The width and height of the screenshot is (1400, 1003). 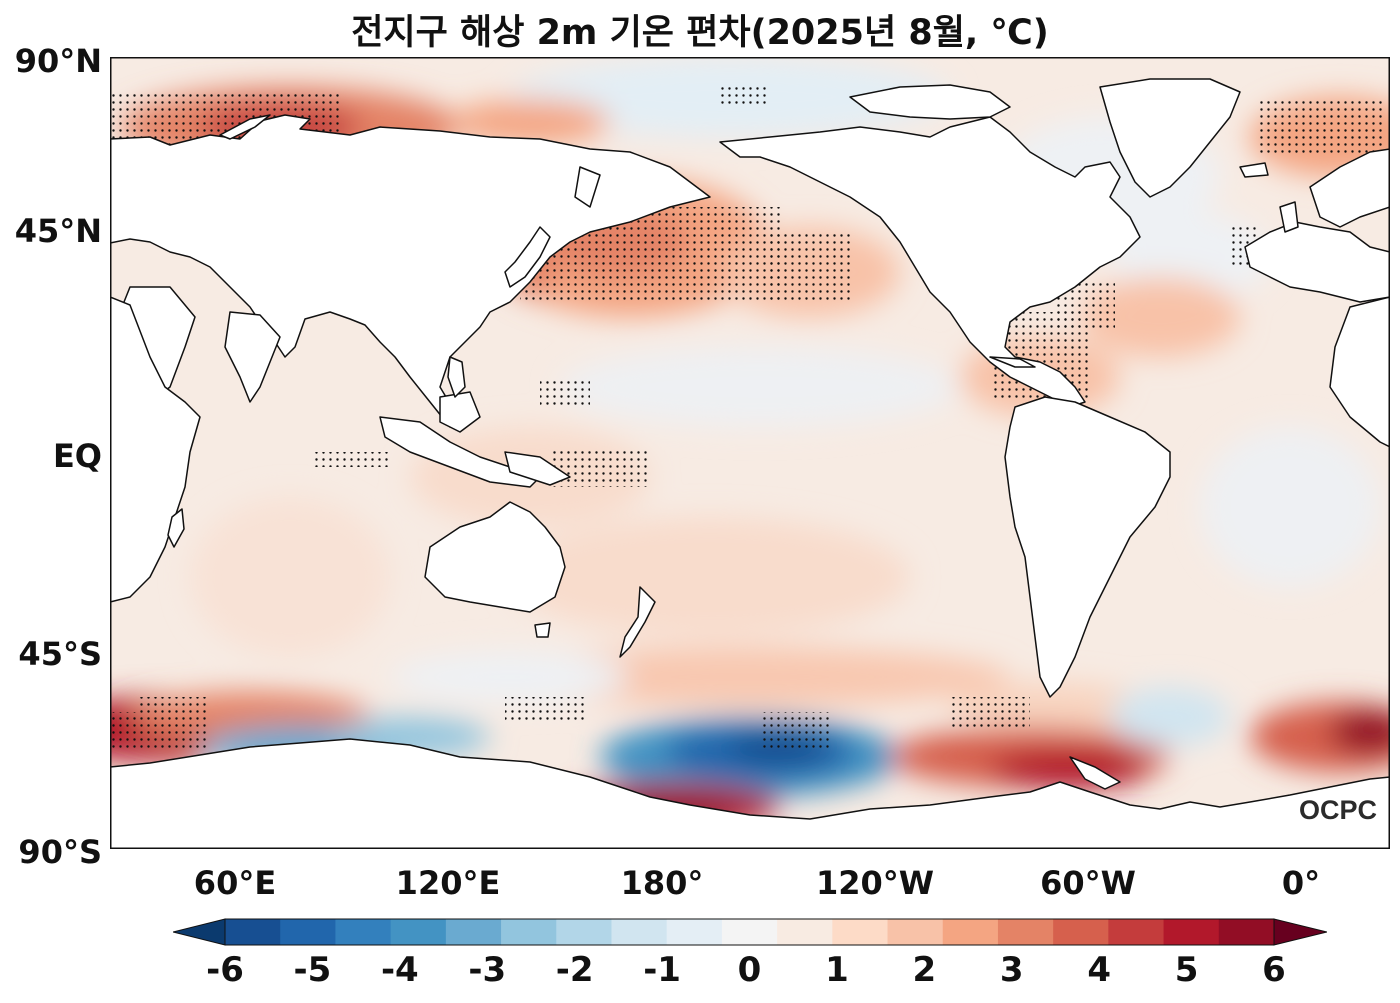 I want to click on land-tasmania, so click(x=542, y=630).